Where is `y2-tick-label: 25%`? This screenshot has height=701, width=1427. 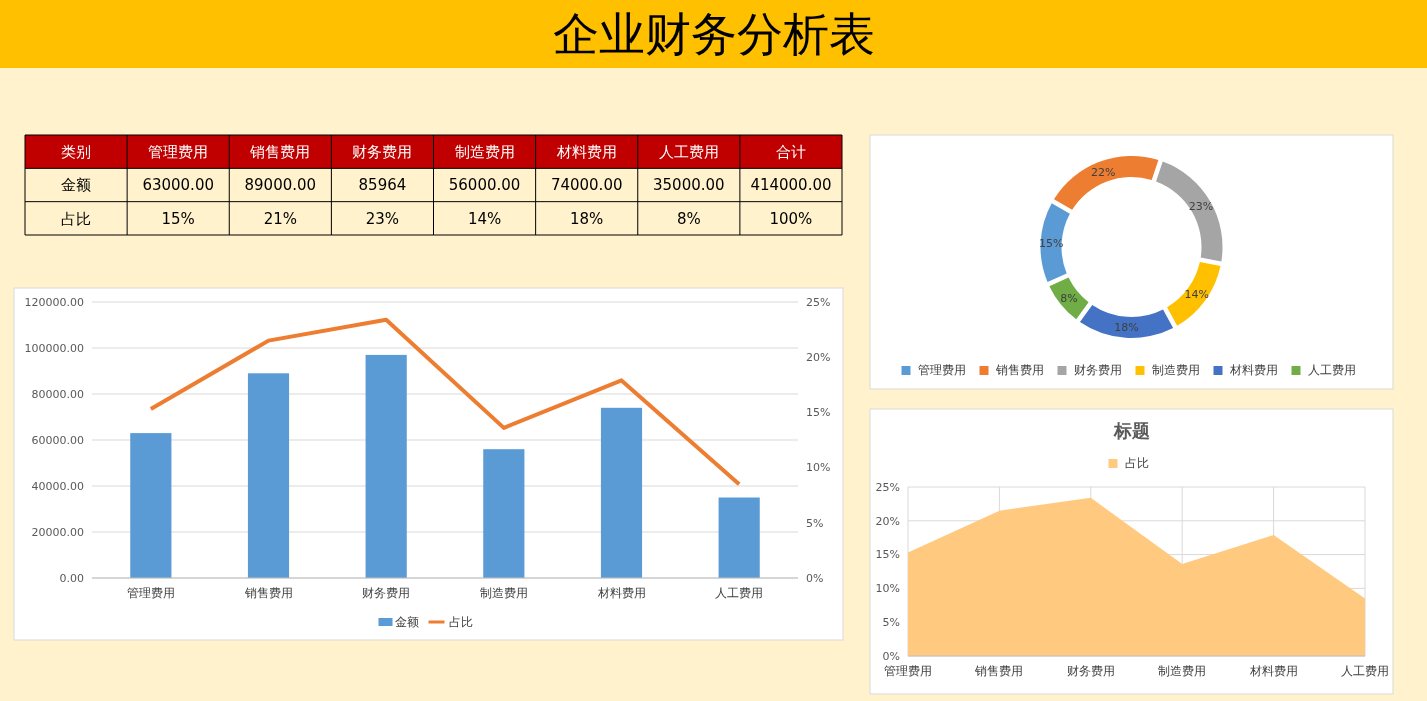 y2-tick-label: 25% is located at coordinates (818, 302).